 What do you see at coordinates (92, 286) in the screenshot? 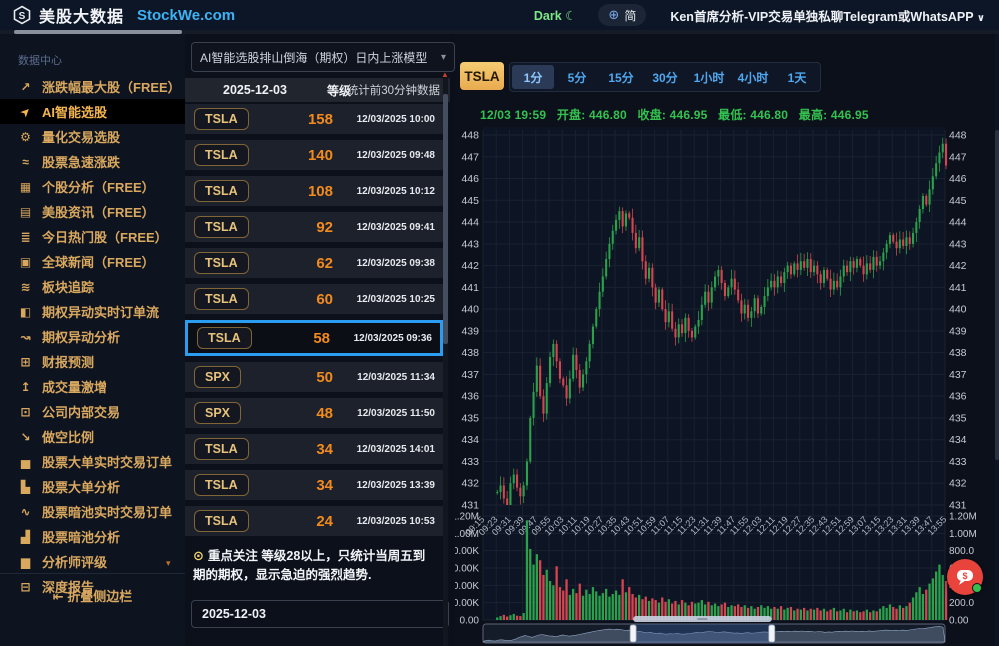
I see `sidebar-item-8: ≋ 板块追踪` at bounding box center [92, 286].